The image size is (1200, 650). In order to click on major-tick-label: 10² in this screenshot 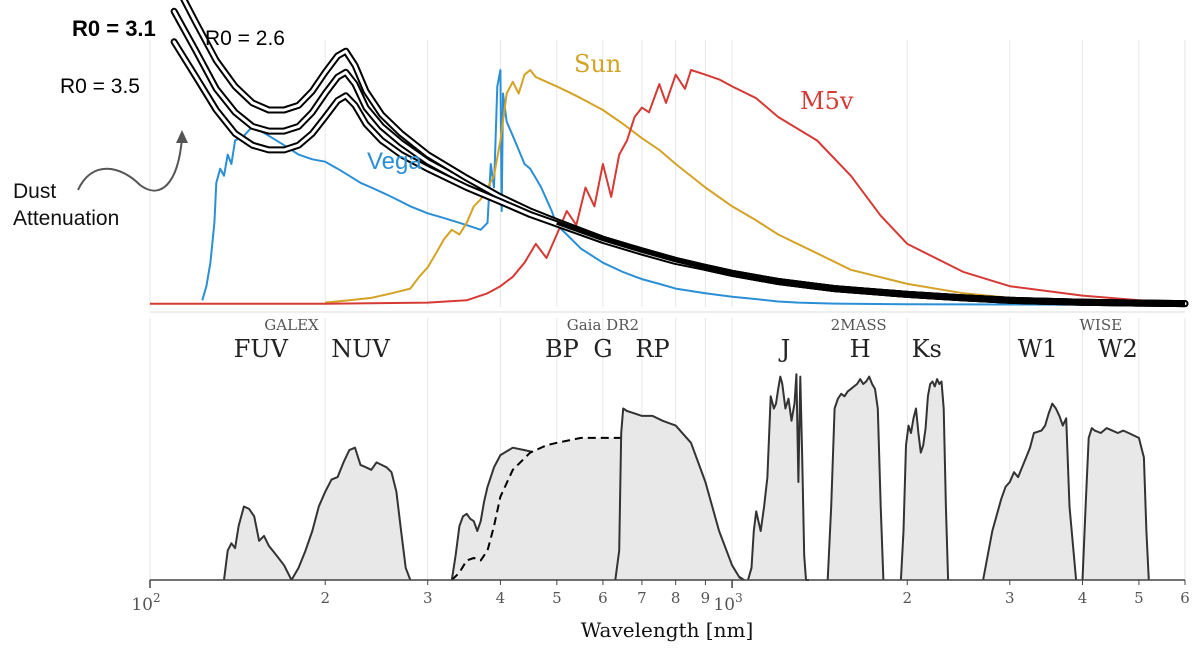, I will do `click(145, 603)`.